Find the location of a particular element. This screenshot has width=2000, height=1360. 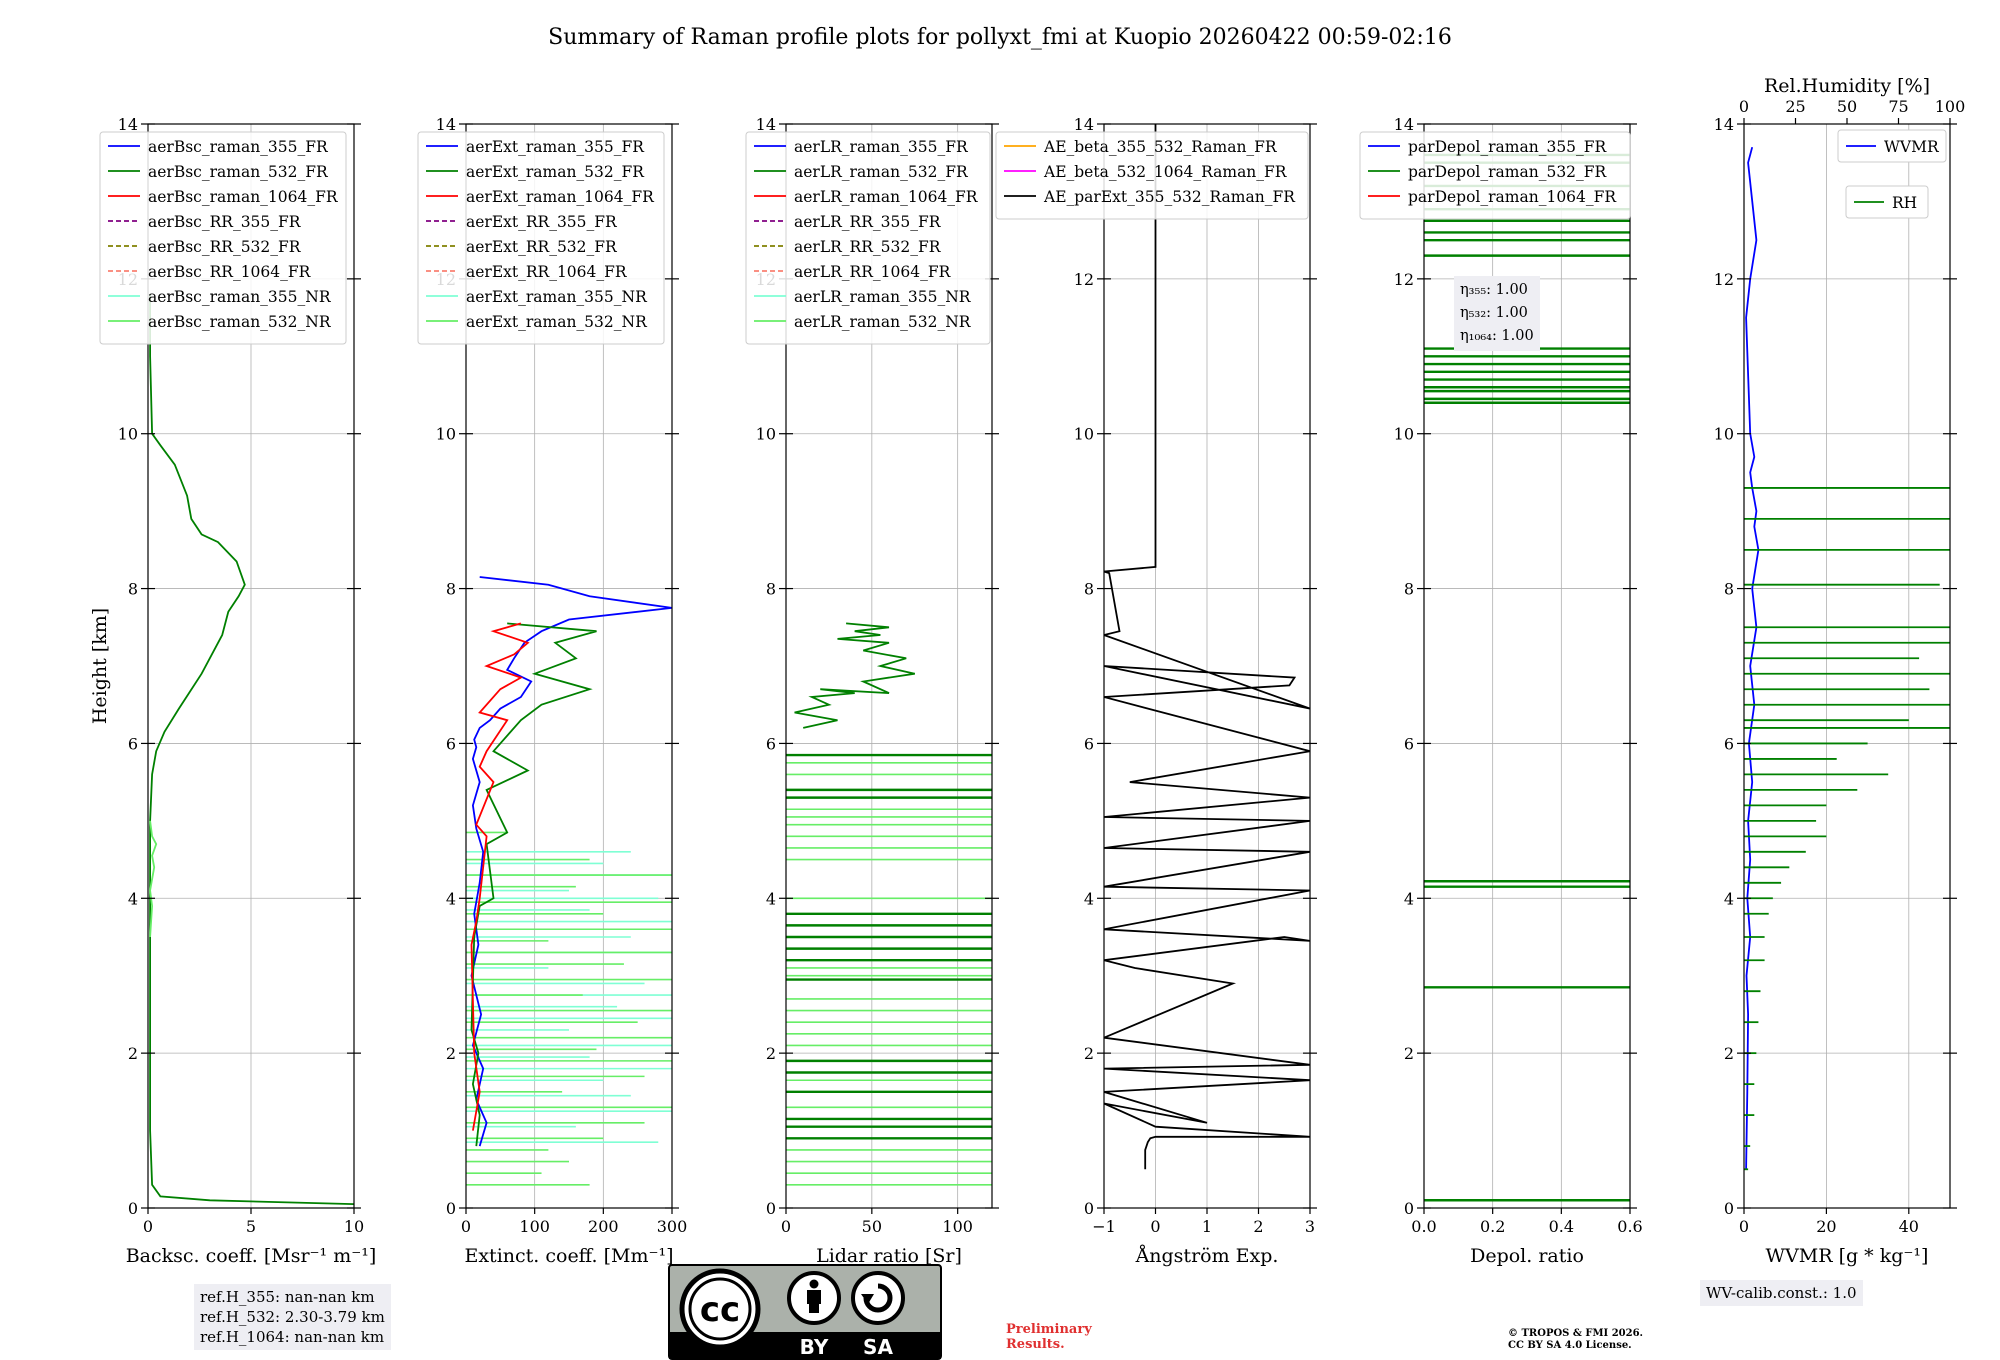

xtick-label: 40 is located at coordinates (1909, 1226).